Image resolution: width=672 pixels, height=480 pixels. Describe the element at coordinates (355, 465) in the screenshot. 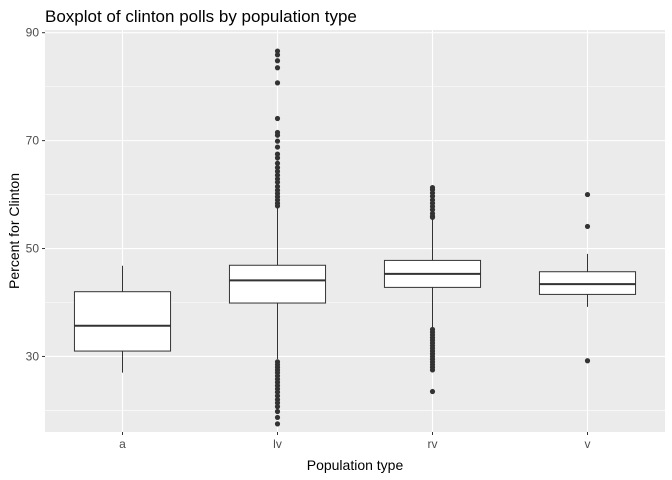

I see `x-axis-title: Population type` at that location.